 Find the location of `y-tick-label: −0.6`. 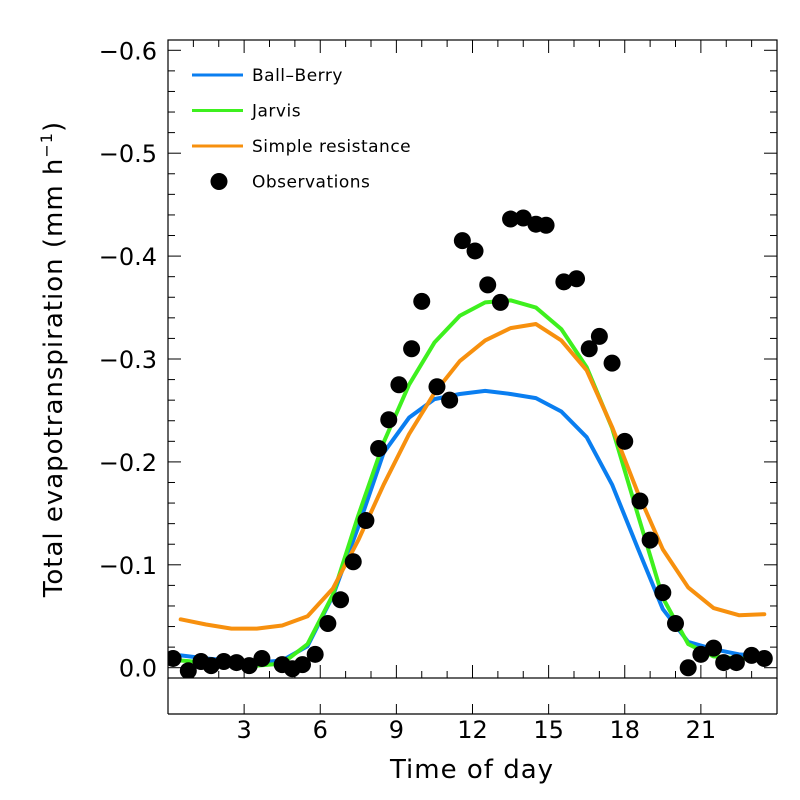

y-tick-label: −0.6 is located at coordinates (128, 51).